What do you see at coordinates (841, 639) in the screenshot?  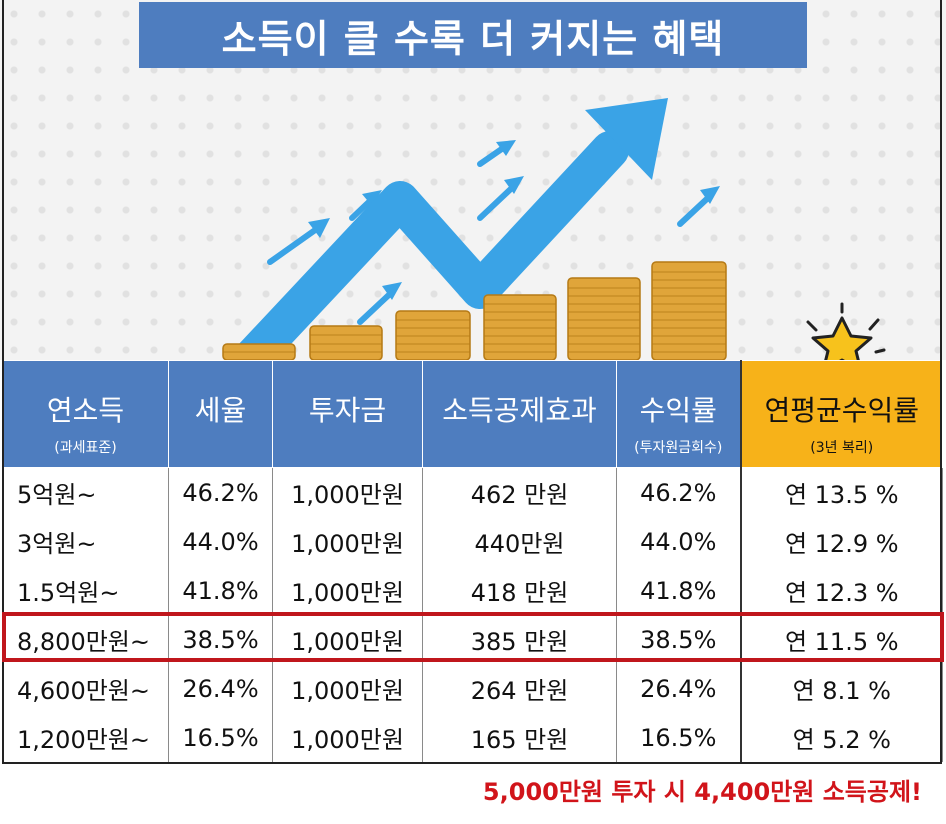 I see `annual-return-cell: 연 11.5 %` at bounding box center [841, 639].